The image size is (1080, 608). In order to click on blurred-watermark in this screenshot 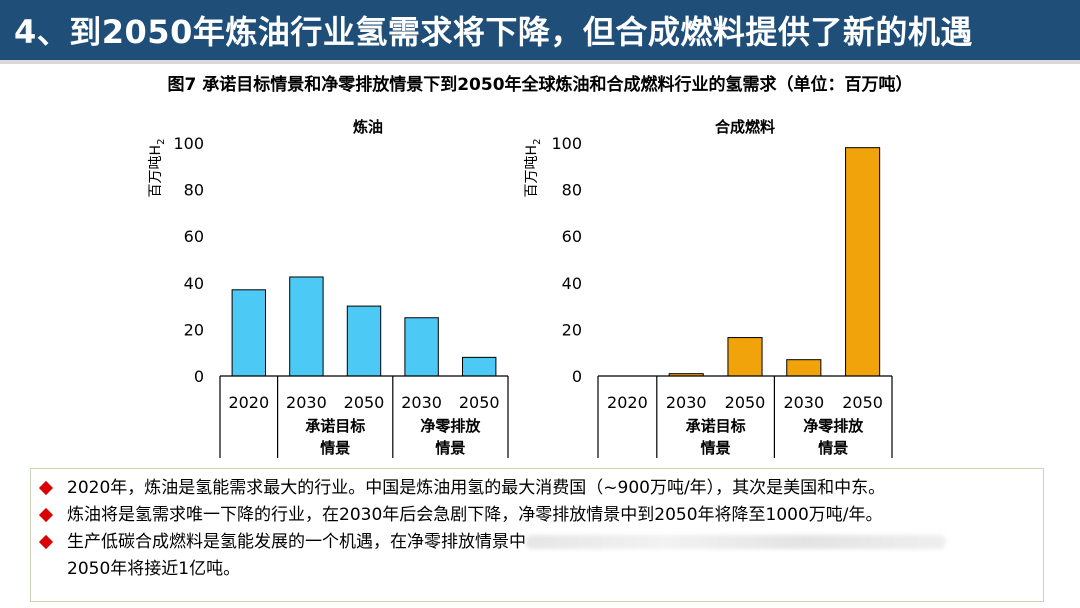, I will do `click(736, 542)`.